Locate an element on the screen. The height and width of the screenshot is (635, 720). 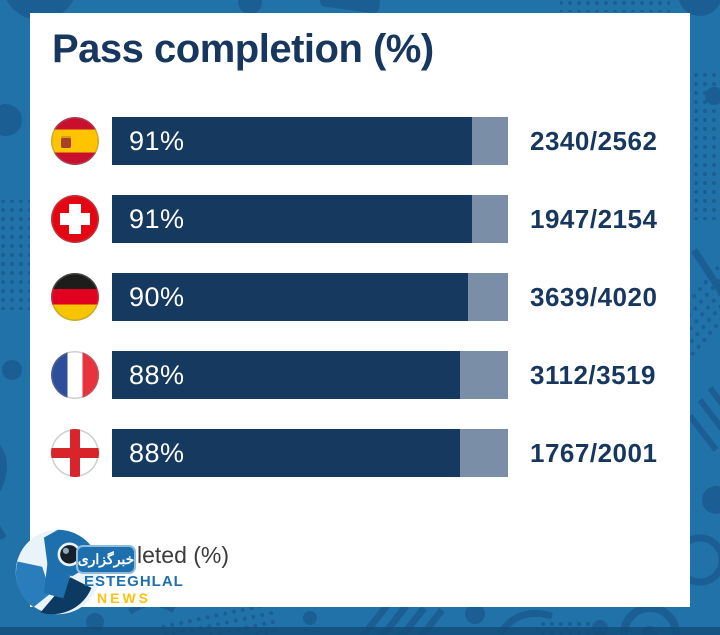
chart-row-spain: 91% 2340/2562 is located at coordinates (361, 141).